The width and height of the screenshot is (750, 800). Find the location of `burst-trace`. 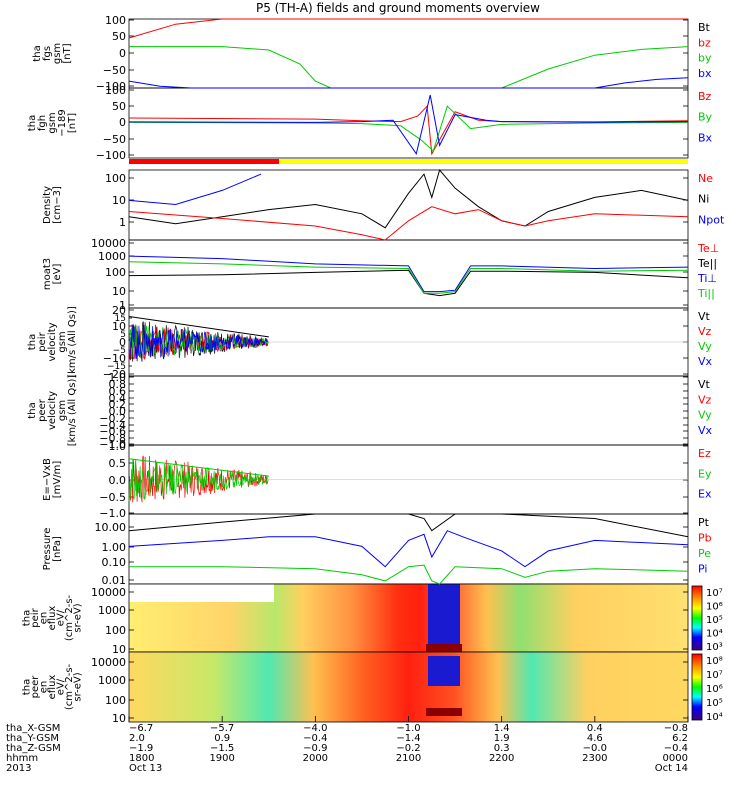

burst-trace is located at coordinates (198, 480).